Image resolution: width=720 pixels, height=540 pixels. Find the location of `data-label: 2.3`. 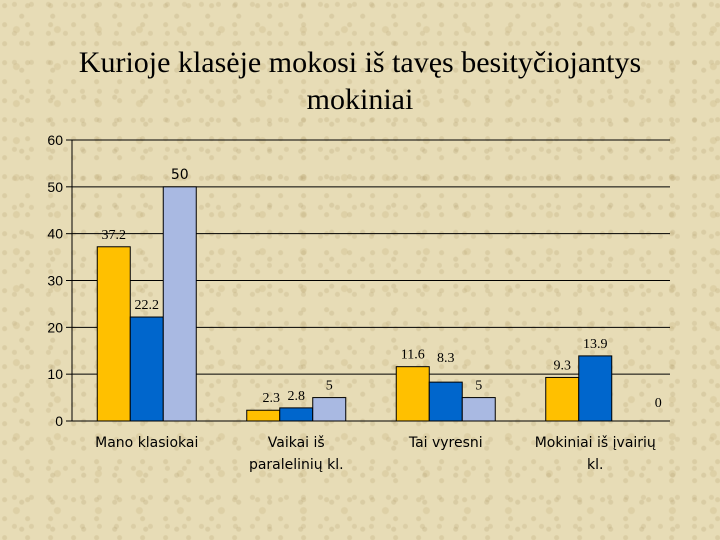

data-label: 2.3 is located at coordinates (272, 398).